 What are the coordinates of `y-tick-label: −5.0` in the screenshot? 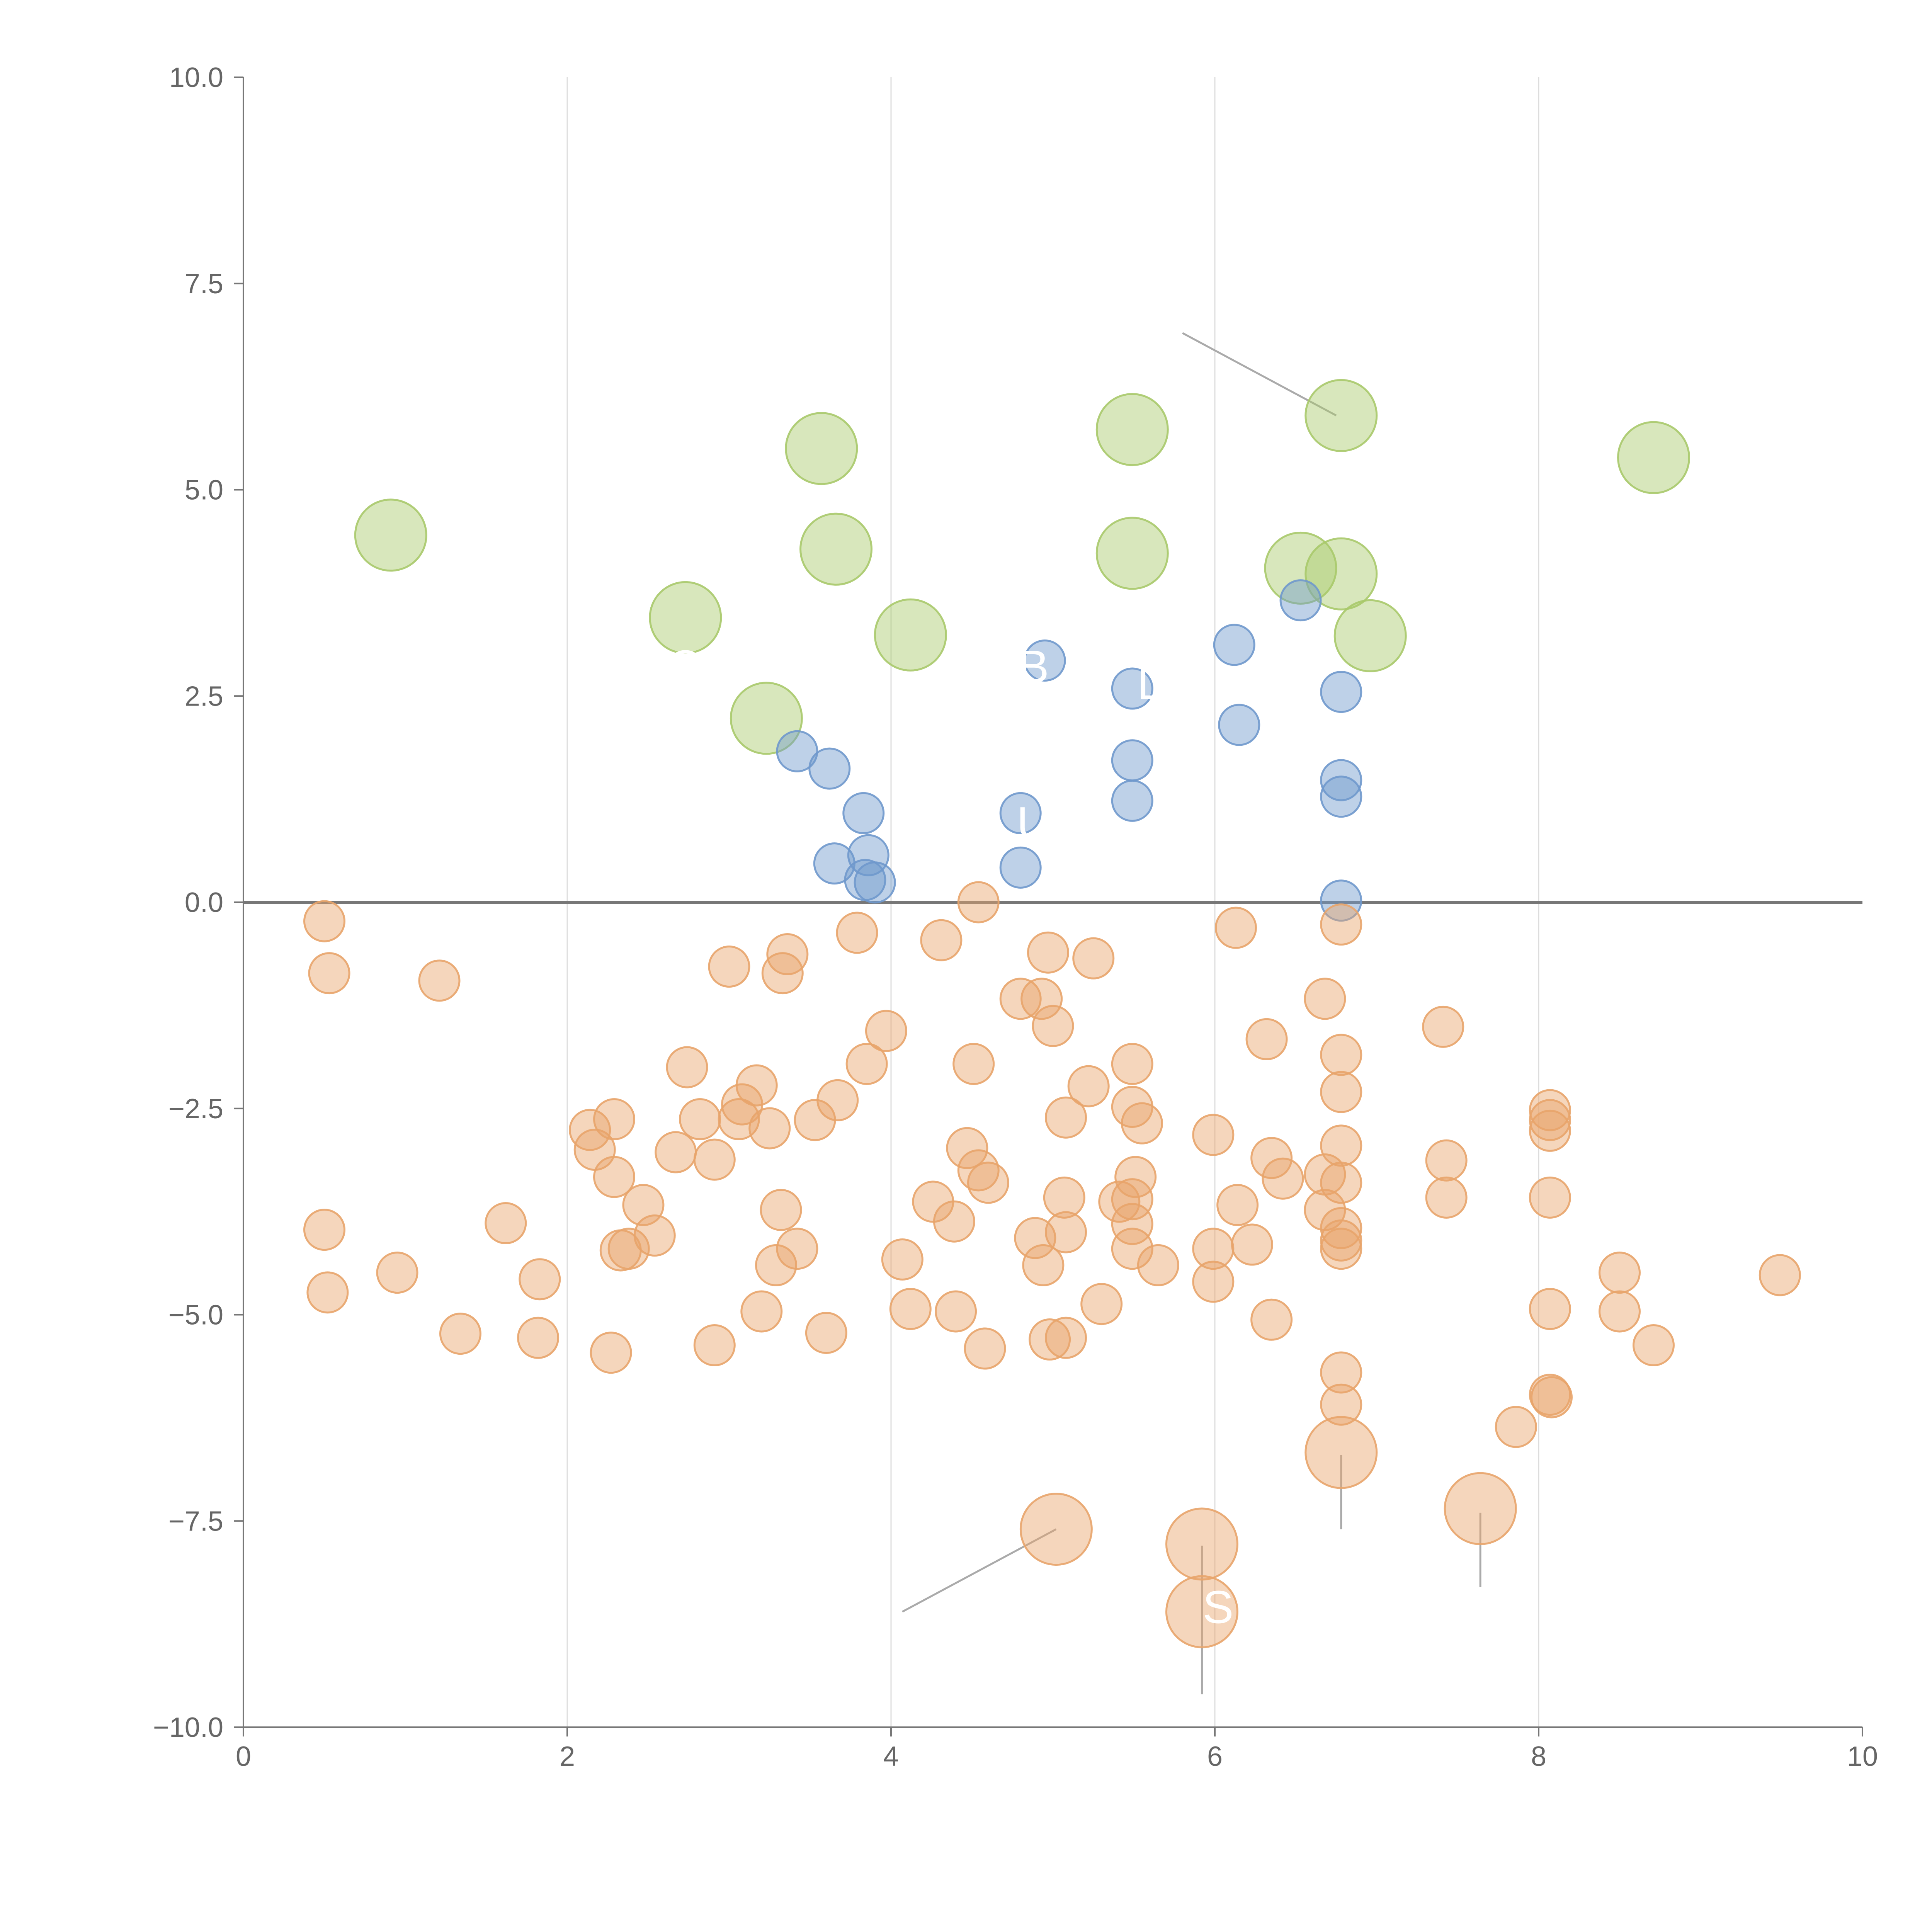 It's located at (196, 1315).